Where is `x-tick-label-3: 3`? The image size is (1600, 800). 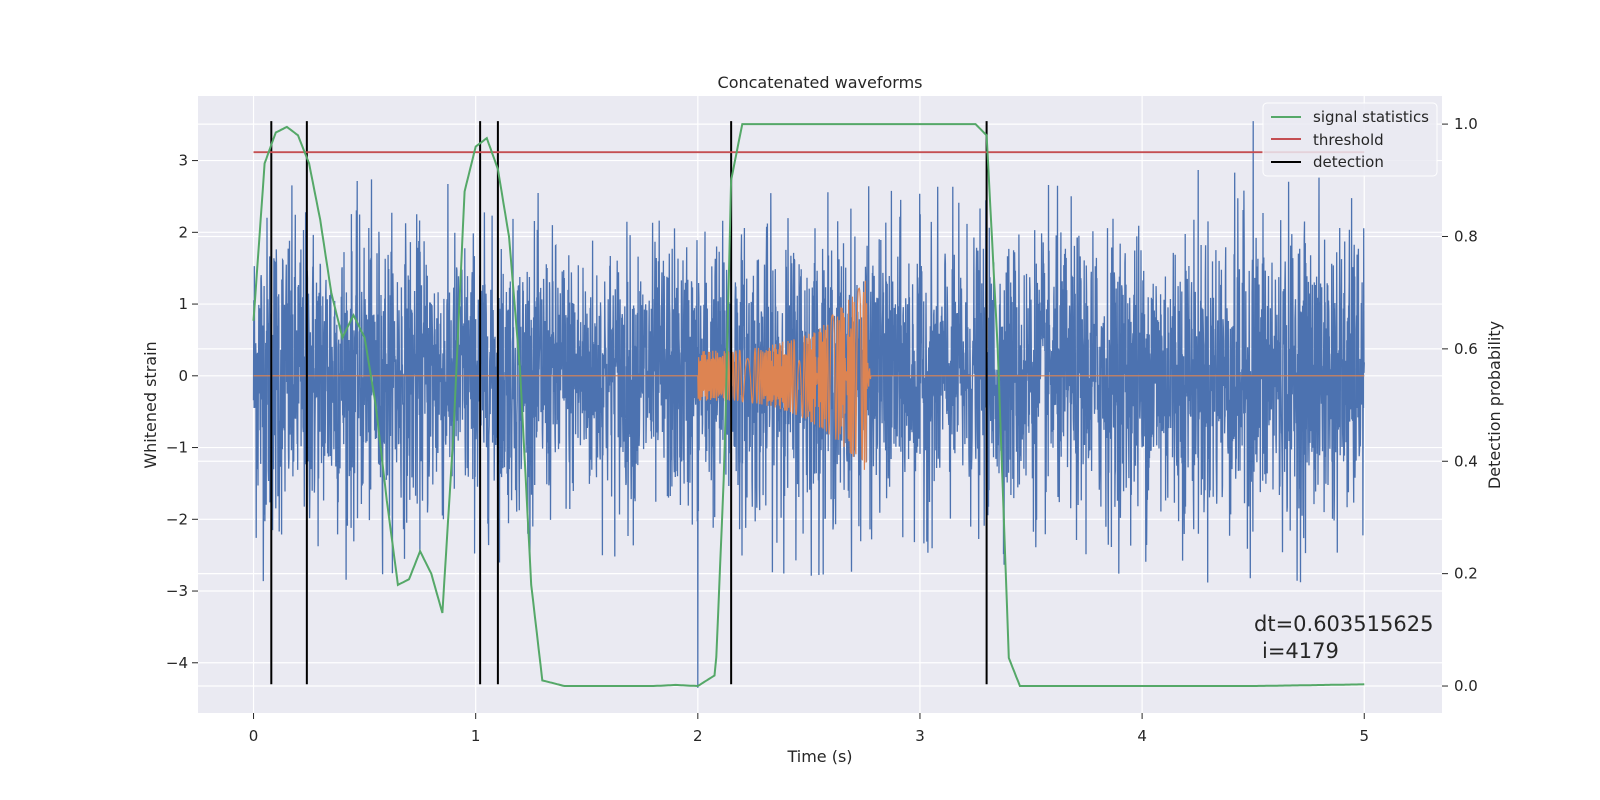 x-tick-label-3: 3 is located at coordinates (920, 736).